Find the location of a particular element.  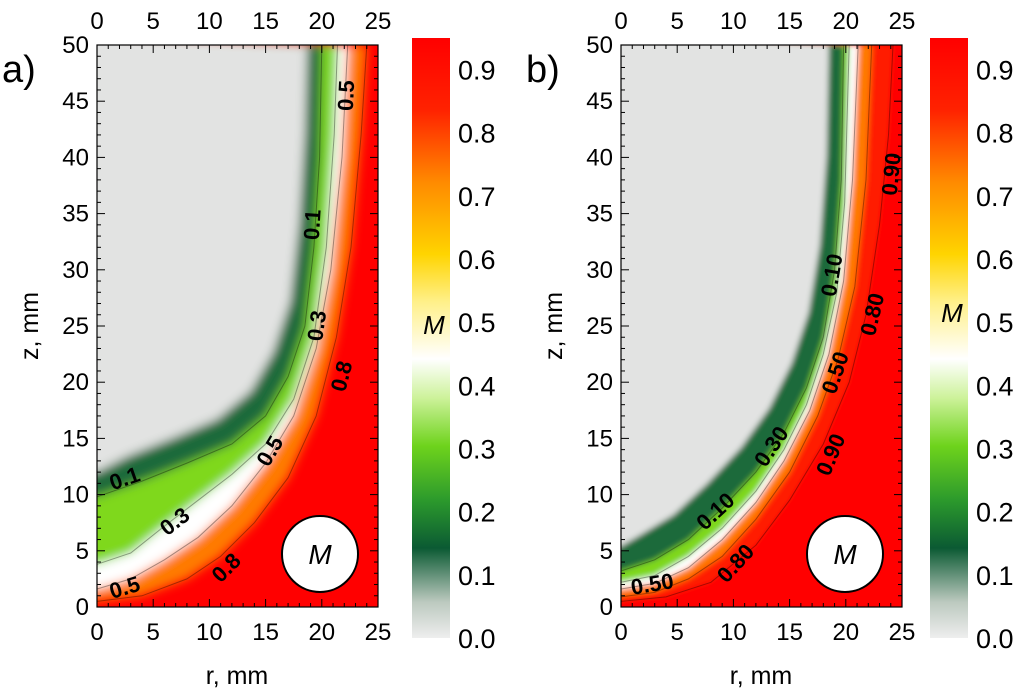

x-tick-label-top: 0 is located at coordinates (620, 21).